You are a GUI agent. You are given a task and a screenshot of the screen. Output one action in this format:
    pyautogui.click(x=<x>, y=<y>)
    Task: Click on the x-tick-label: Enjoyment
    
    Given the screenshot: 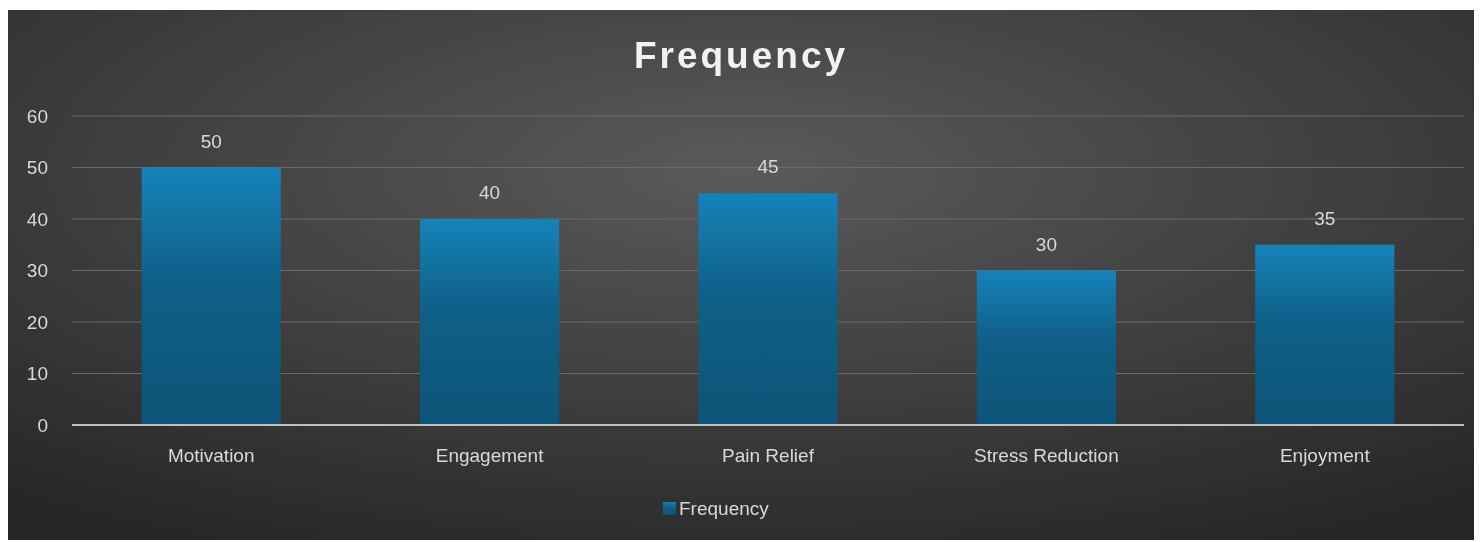 What is the action you would take?
    pyautogui.click(x=1325, y=455)
    